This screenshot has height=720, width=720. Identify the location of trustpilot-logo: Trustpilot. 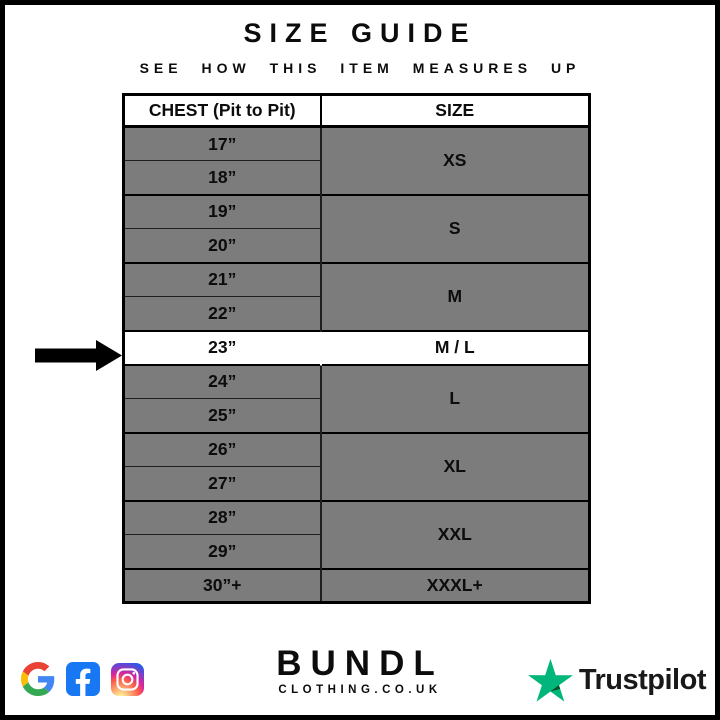
(617, 680).